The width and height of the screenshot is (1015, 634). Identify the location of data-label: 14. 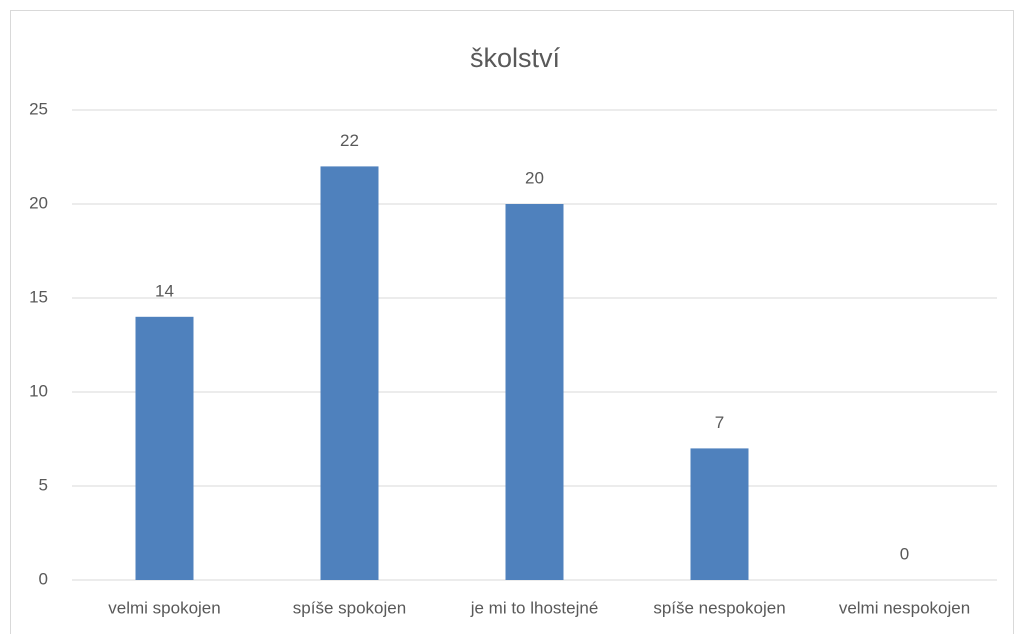
(164, 290).